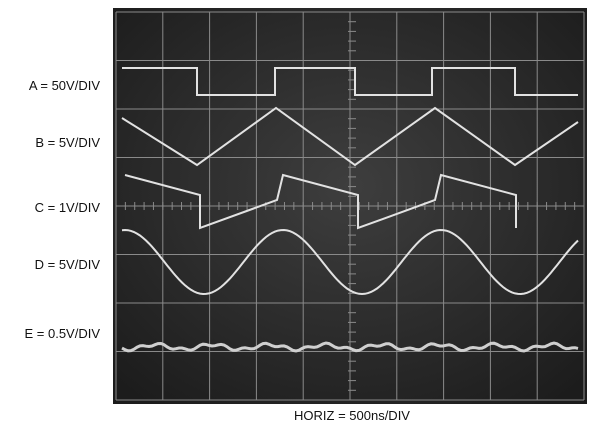  Describe the element at coordinates (352, 415) in the screenshot. I see `horizontal-scale: HORIZ = 500ns/DIV` at that location.